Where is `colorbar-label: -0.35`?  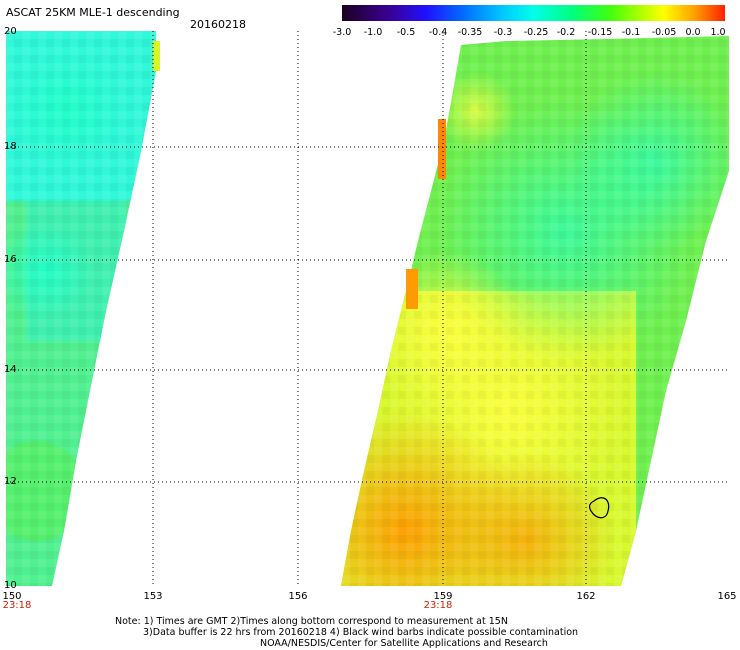 colorbar-label: -0.35 is located at coordinates (470, 32).